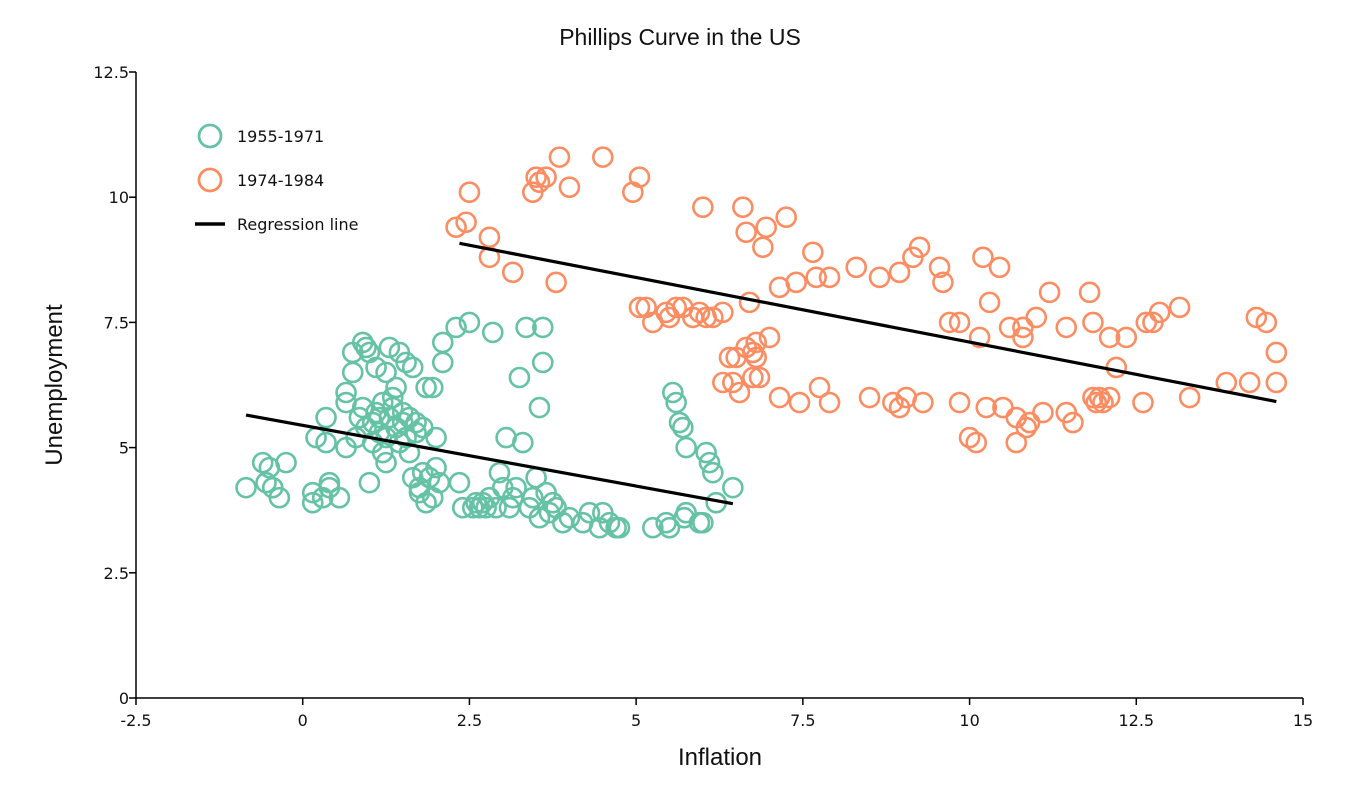 This screenshot has height=800, width=1360. Describe the element at coordinates (135, 720) in the screenshot. I see `x-tick-label: -2.5` at that location.